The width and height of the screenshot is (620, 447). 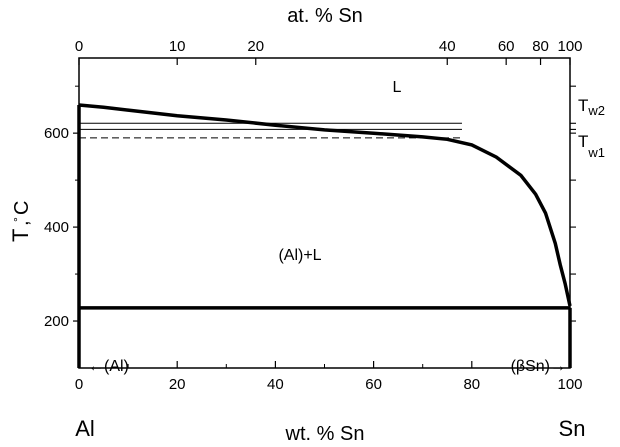 What do you see at coordinates (538, 366) in the screenshot?
I see `sn-solid-label: (βSn)→` at bounding box center [538, 366].